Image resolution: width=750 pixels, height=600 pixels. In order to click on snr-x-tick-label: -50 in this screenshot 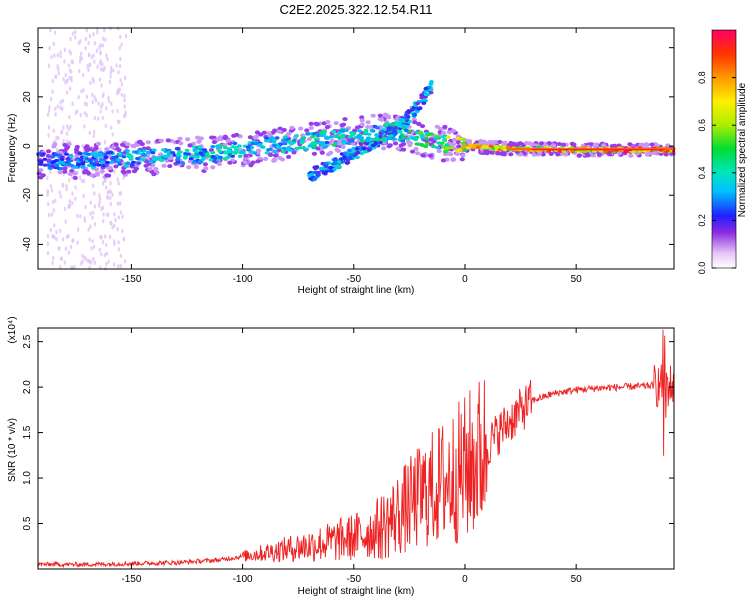, I will do `click(354, 579)`.